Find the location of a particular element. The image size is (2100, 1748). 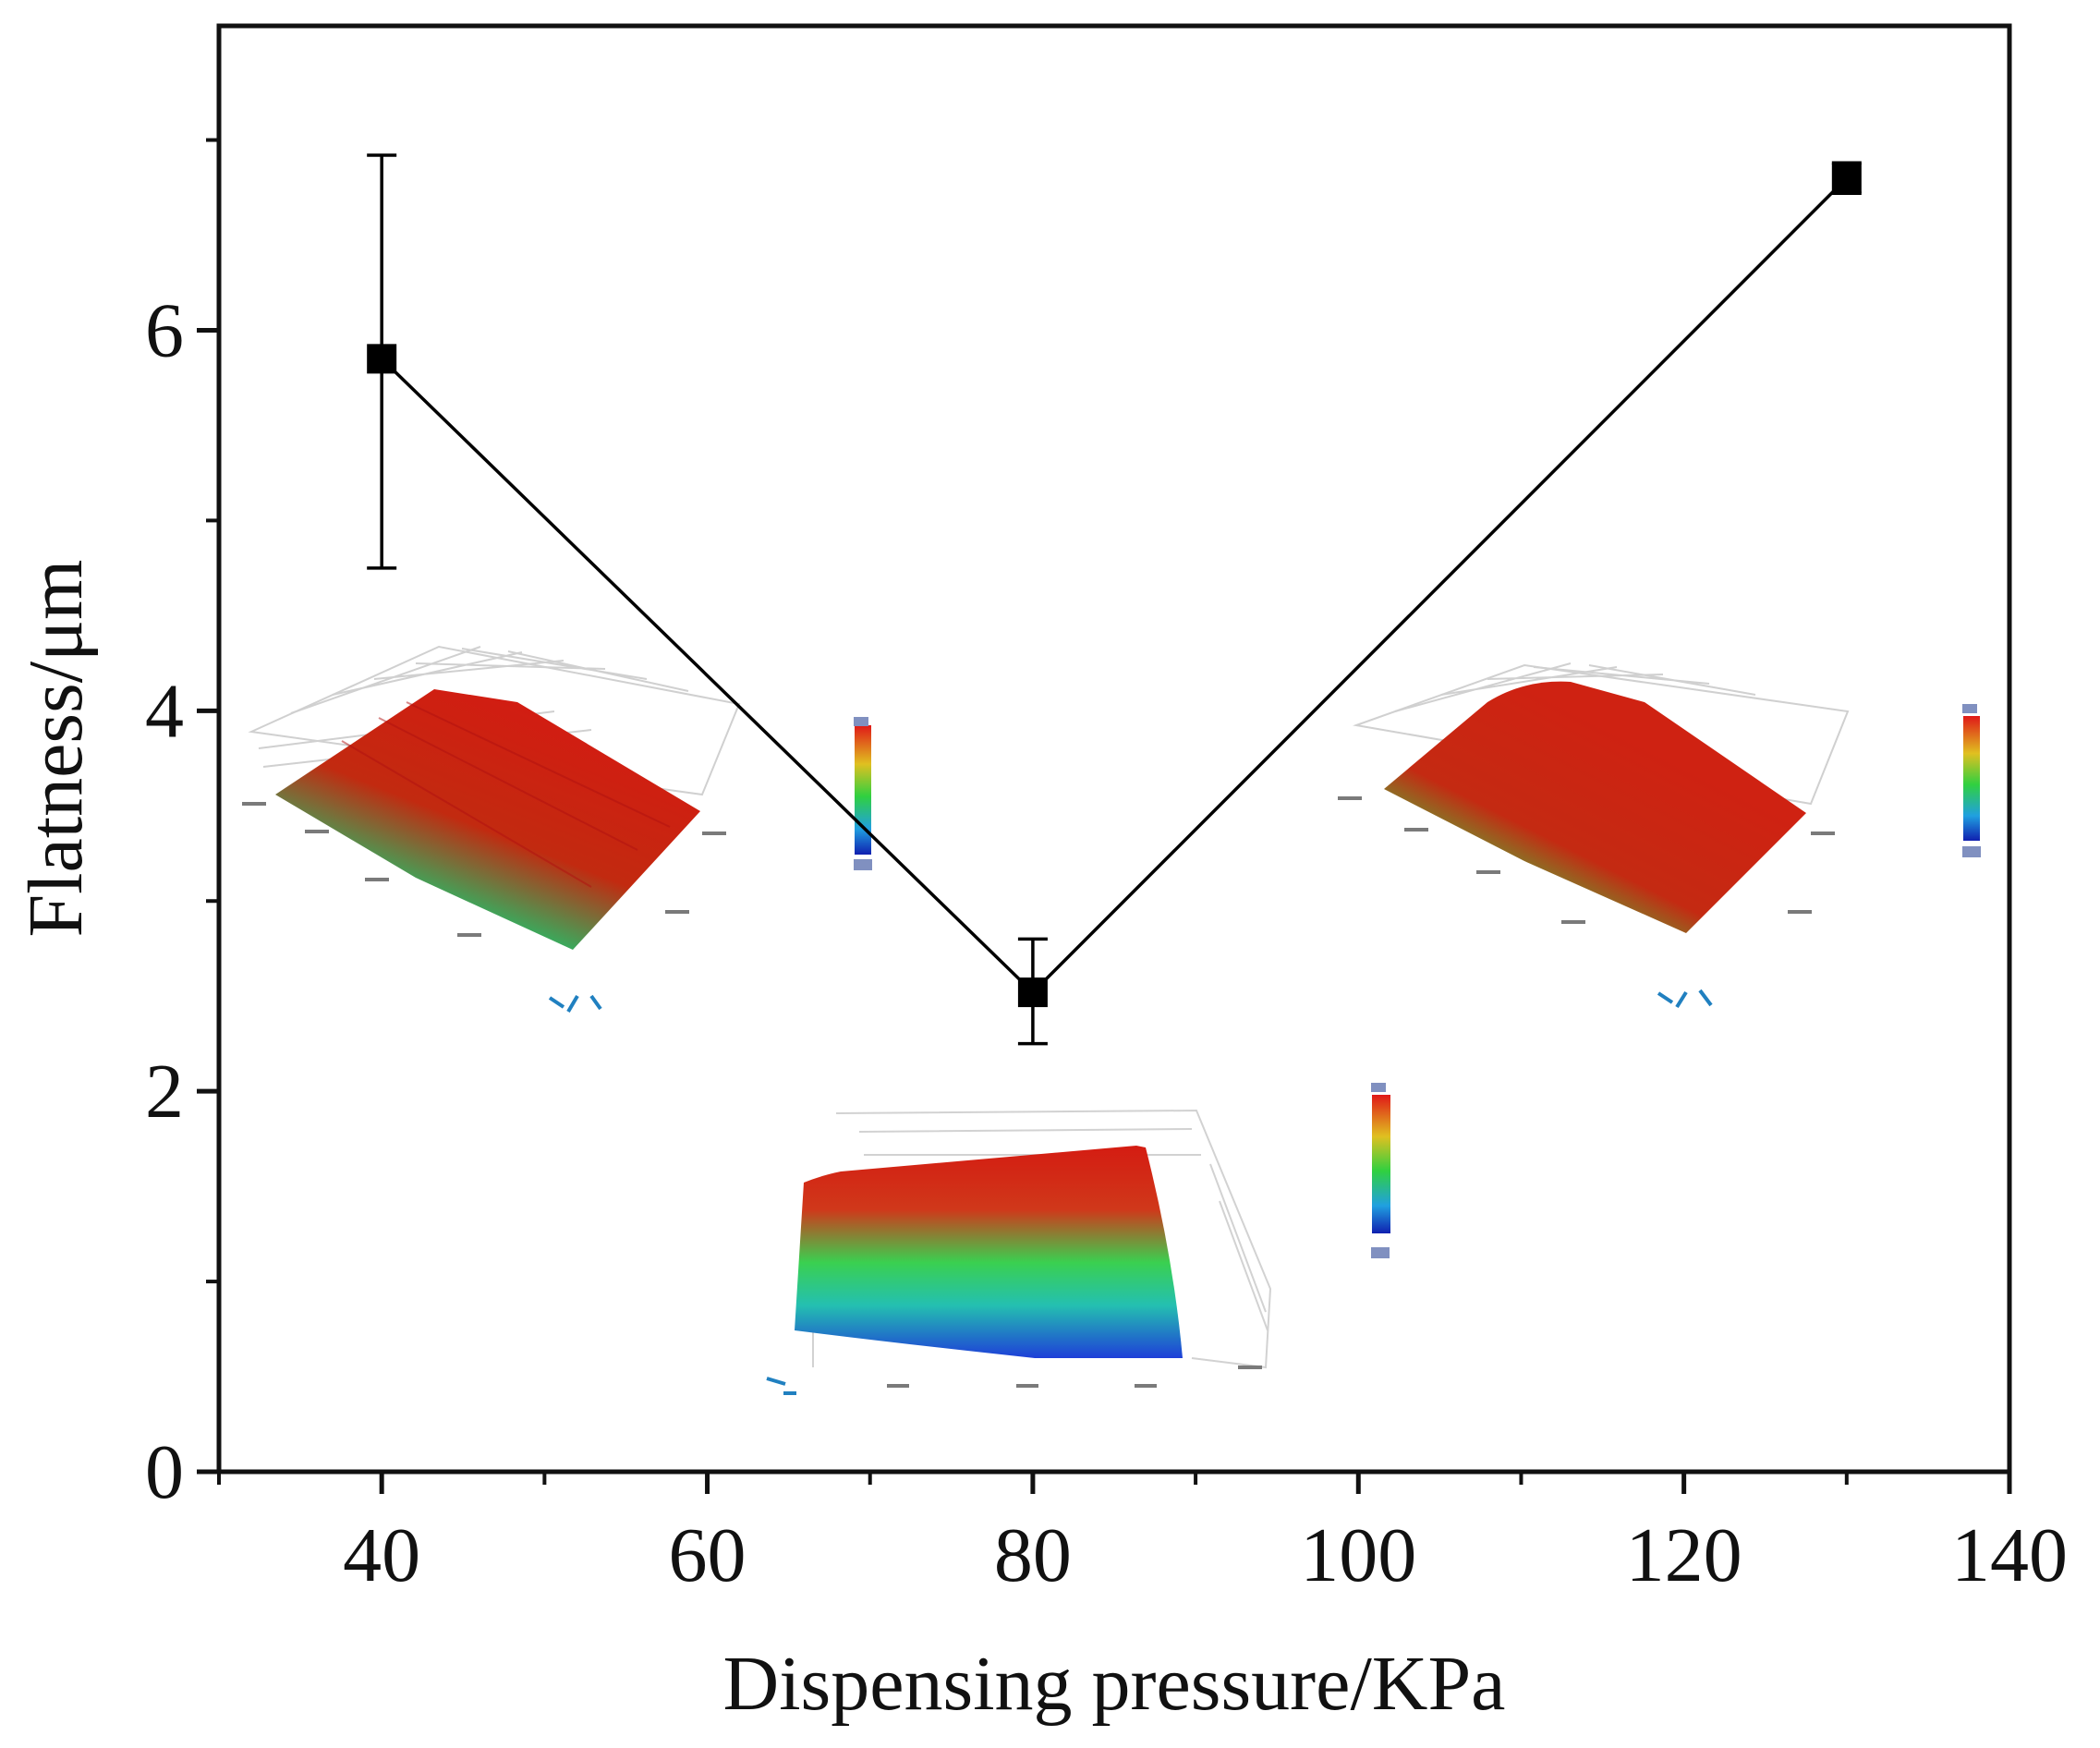

y-tick-label: 2 is located at coordinates (165, 1092).